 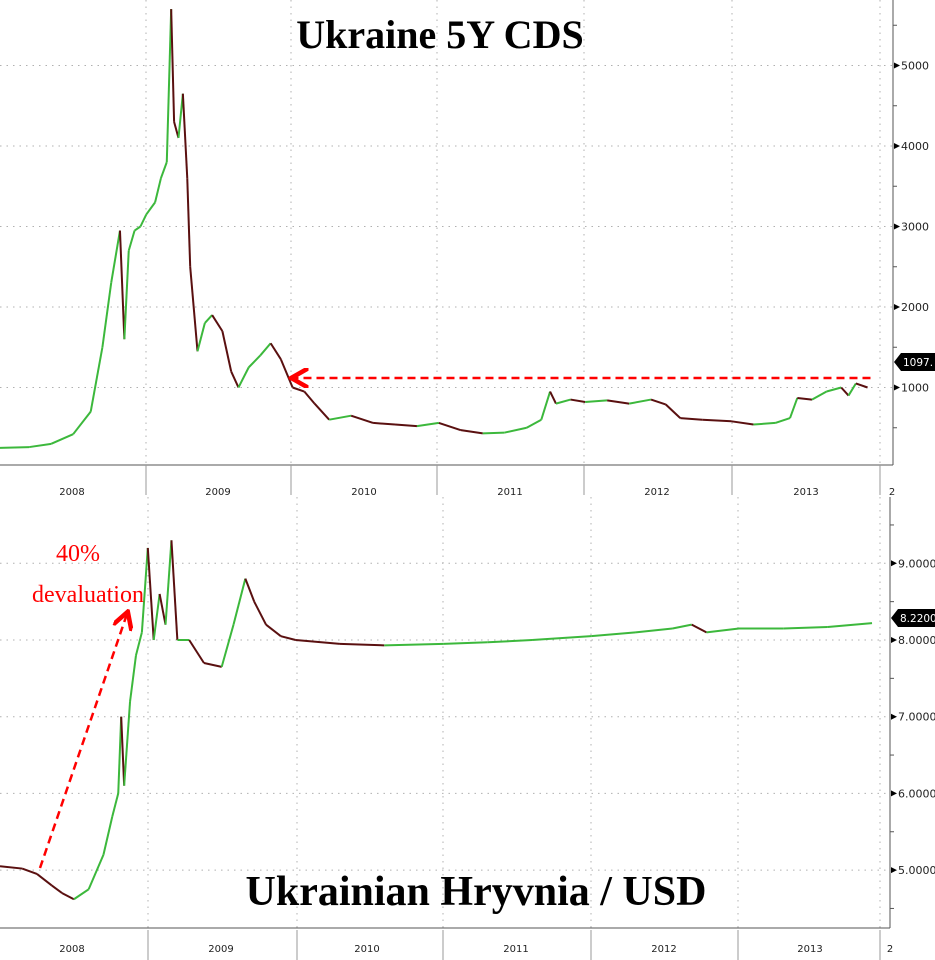 I want to click on y-tick-label: 6.0000, so click(x=916, y=793).